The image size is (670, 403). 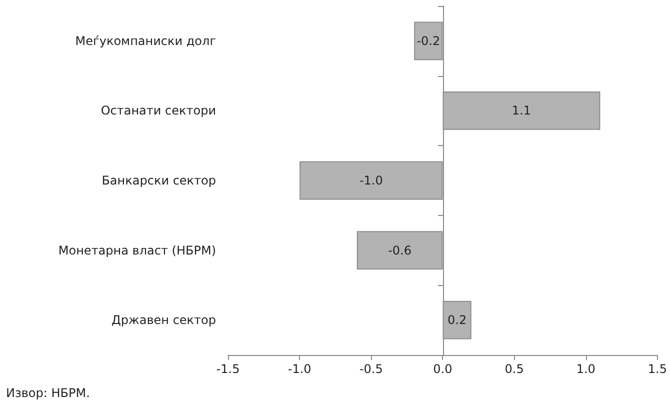 What do you see at coordinates (400, 250) in the screenshot?
I see `data-label: -0.6` at bounding box center [400, 250].